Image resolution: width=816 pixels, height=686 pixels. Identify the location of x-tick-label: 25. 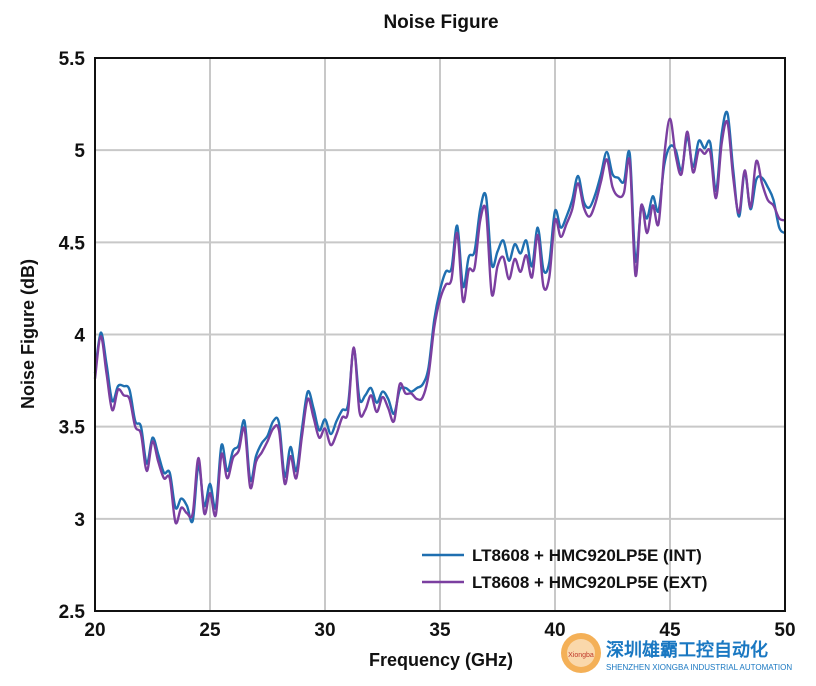
(210, 630).